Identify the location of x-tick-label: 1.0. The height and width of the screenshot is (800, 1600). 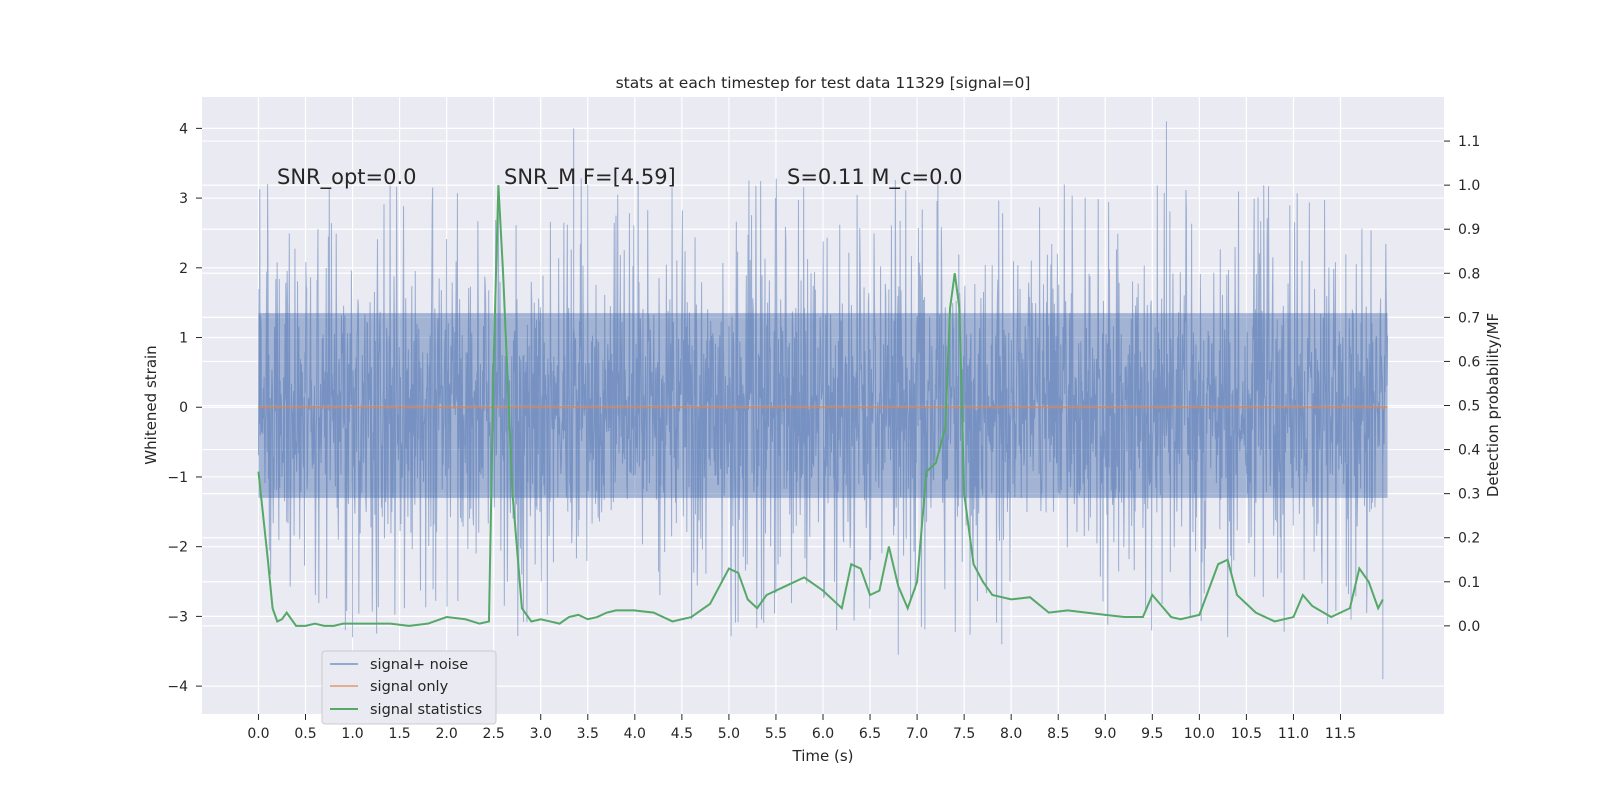
(352, 734).